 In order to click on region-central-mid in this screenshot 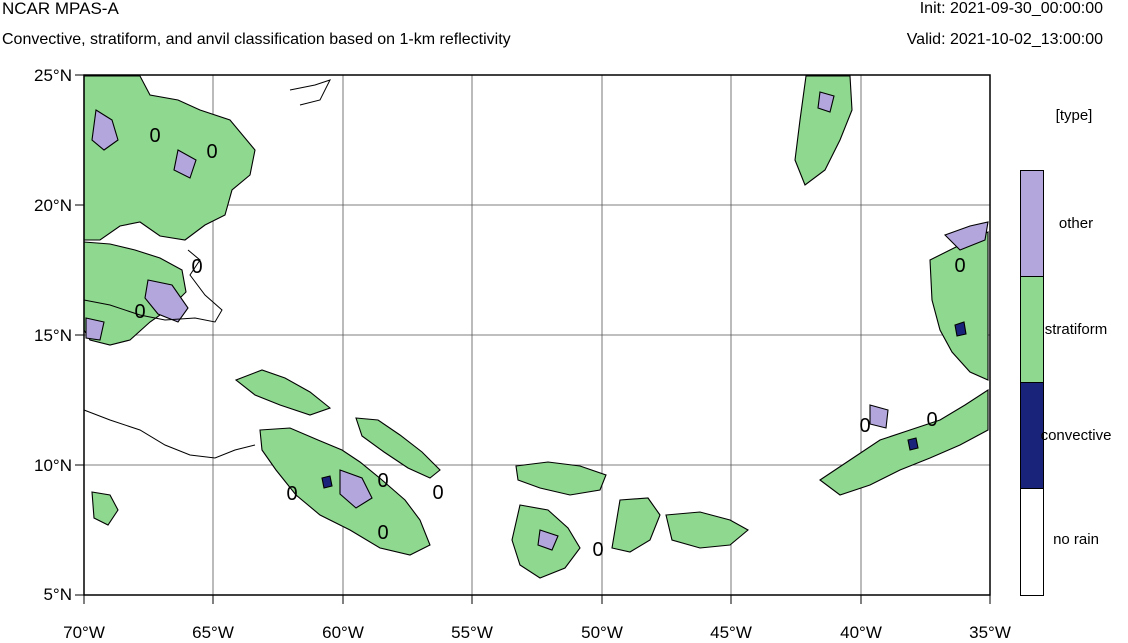, I will do `click(561, 478)`.